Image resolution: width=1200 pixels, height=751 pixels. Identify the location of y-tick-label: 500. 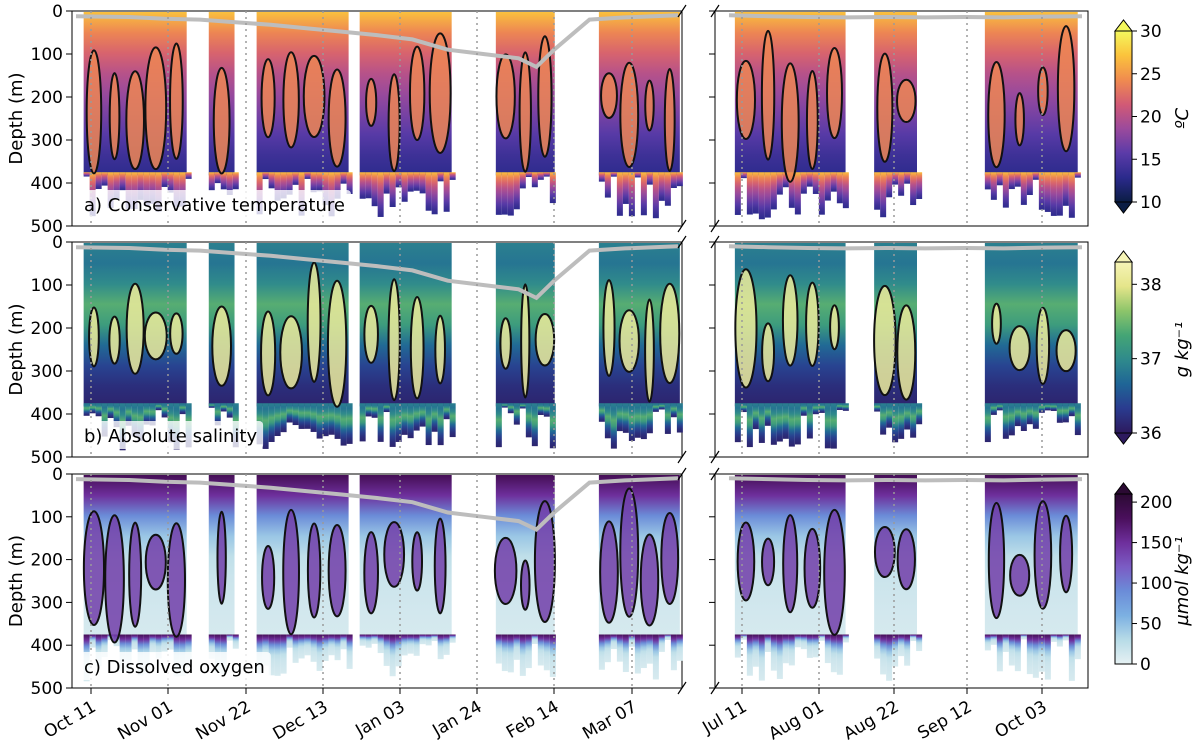
(47, 458).